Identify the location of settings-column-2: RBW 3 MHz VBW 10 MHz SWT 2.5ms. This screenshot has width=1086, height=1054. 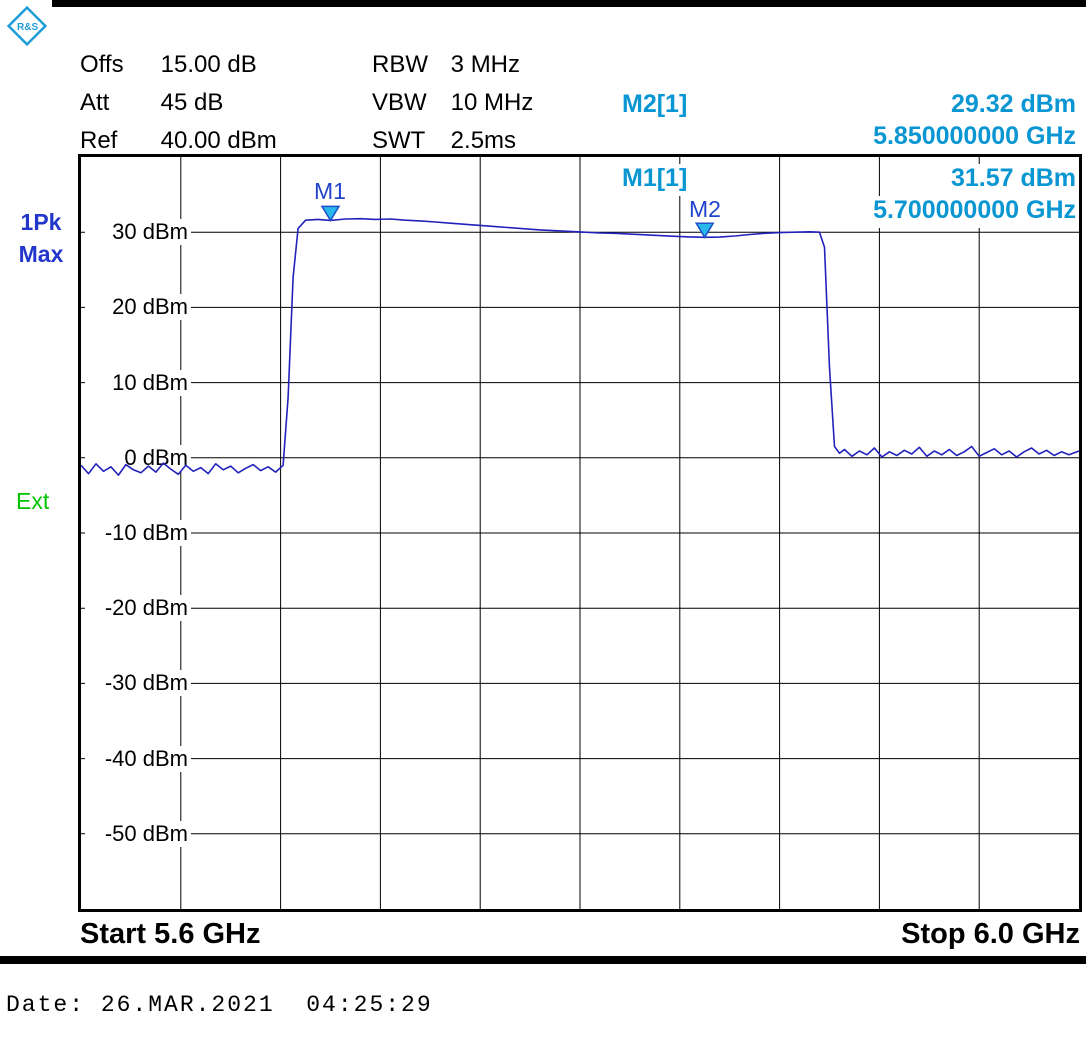
(452, 103).